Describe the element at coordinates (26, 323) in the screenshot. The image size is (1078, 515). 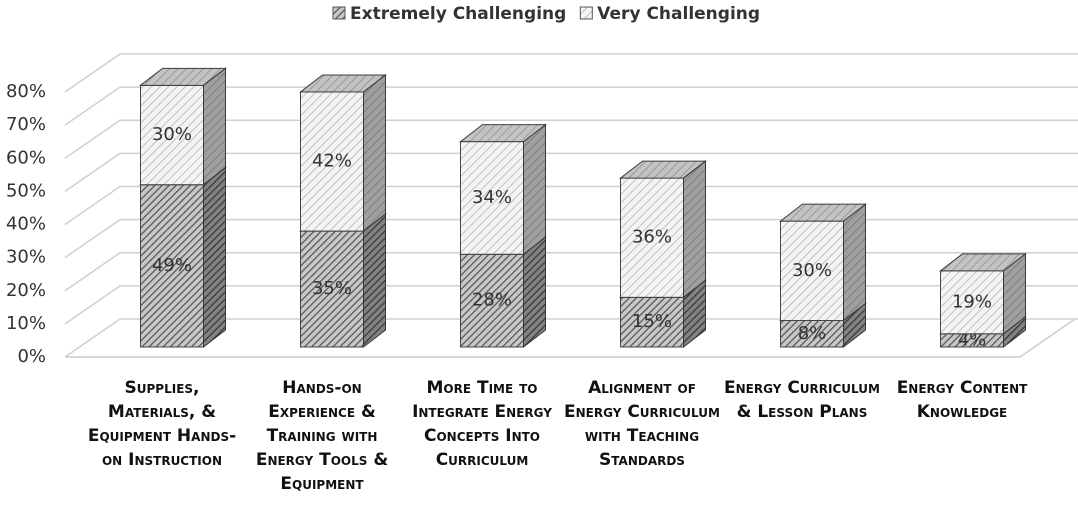
I see `y-tick-label: 10%` at that location.